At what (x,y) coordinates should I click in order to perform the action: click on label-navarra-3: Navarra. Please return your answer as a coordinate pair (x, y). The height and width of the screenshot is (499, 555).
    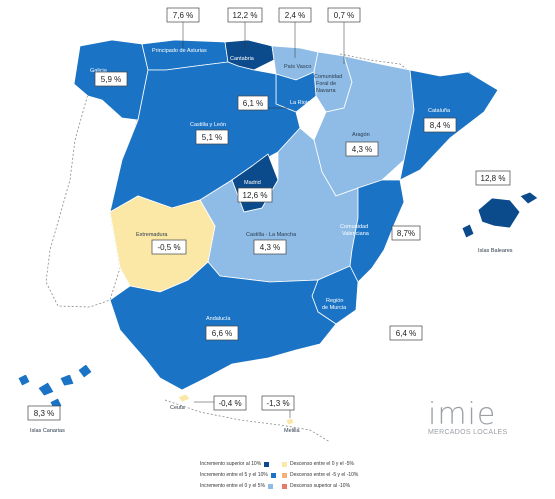
    Looking at the image, I should click on (326, 91).